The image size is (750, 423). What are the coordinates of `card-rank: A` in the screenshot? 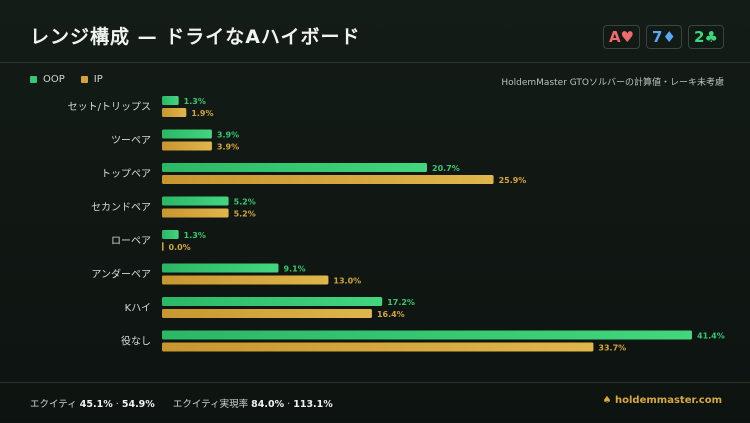 It's located at (614, 37).